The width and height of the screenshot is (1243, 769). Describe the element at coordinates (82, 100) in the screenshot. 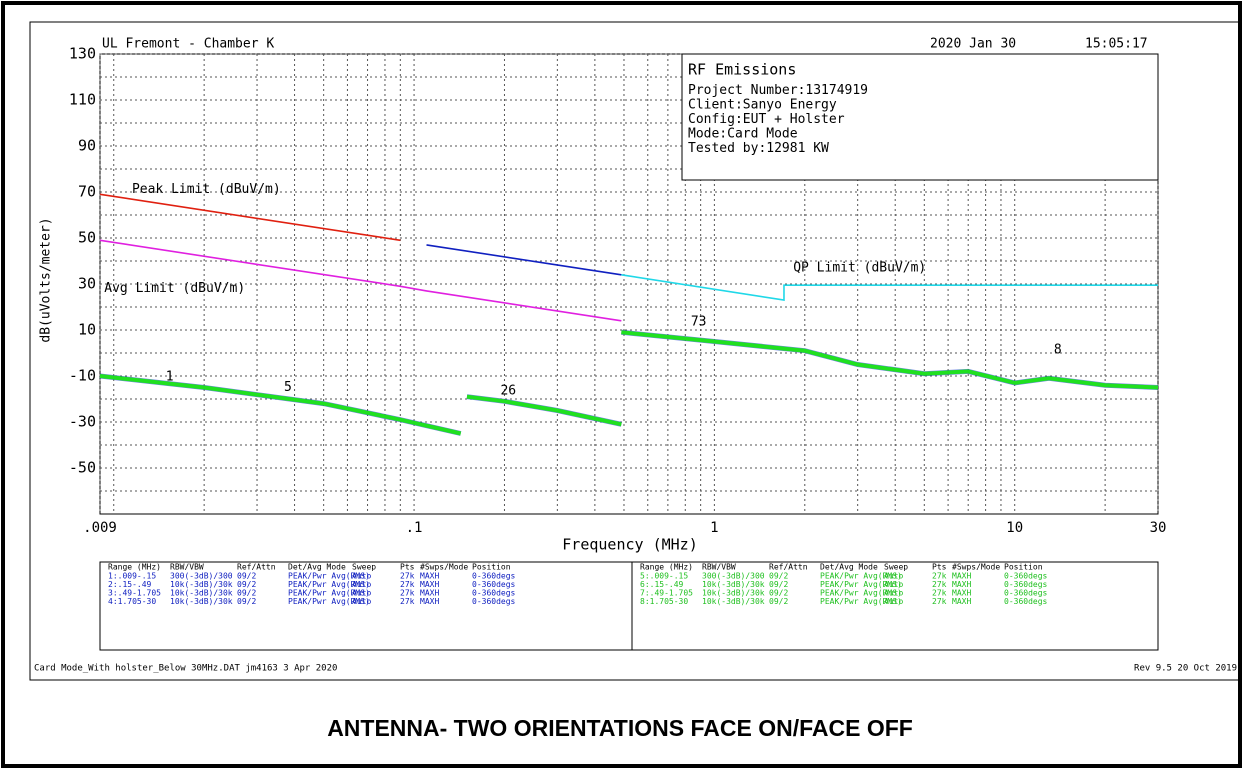

I see `y-tick-label: 110` at that location.